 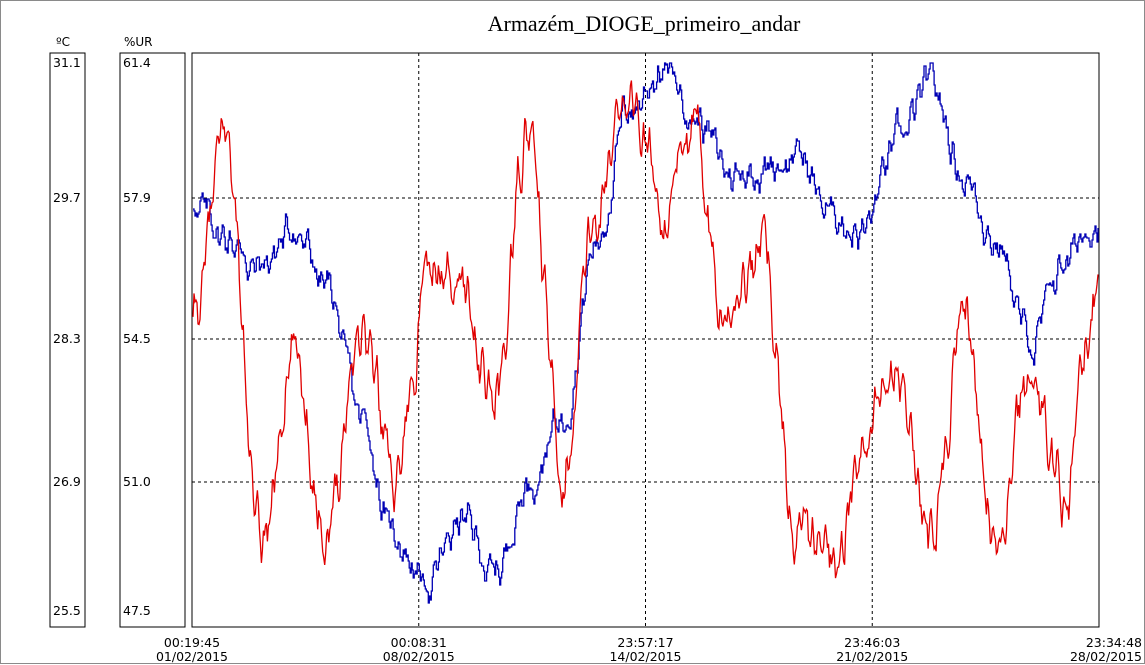 I want to click on x-axis-tick-time: 00:08:31, so click(x=419, y=642).